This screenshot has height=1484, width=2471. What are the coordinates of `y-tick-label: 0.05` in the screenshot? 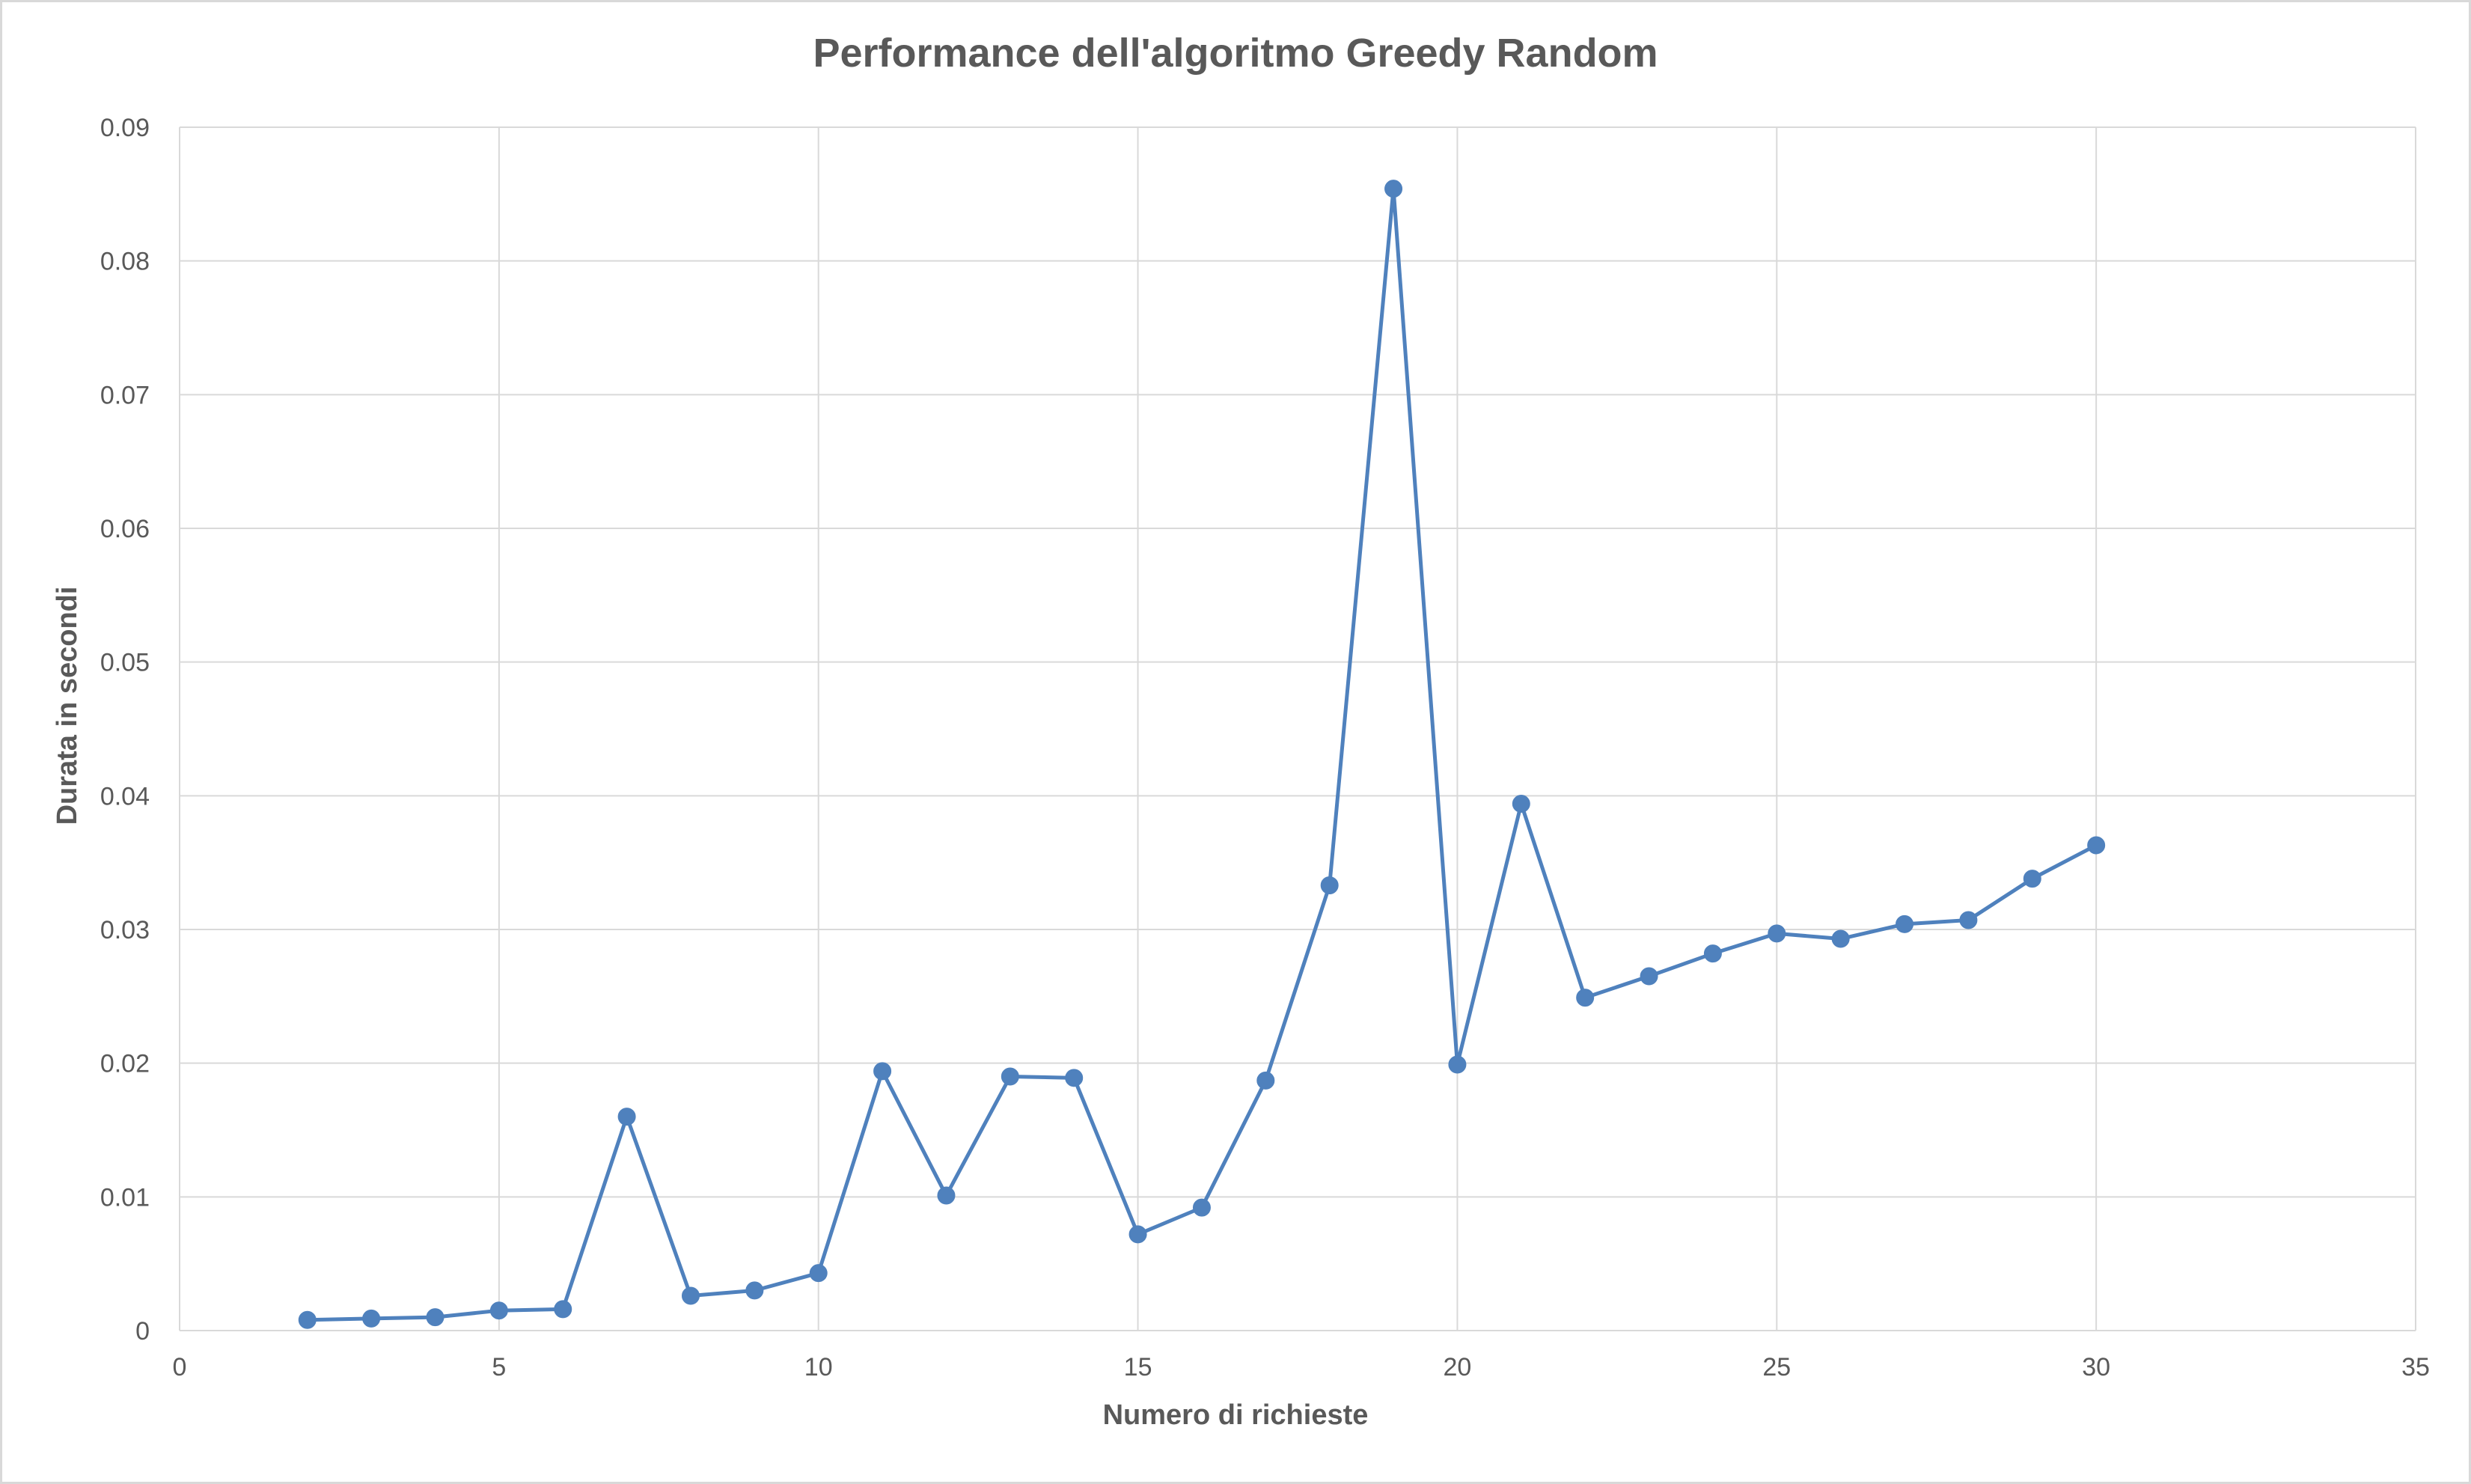 It's located at (125, 663).